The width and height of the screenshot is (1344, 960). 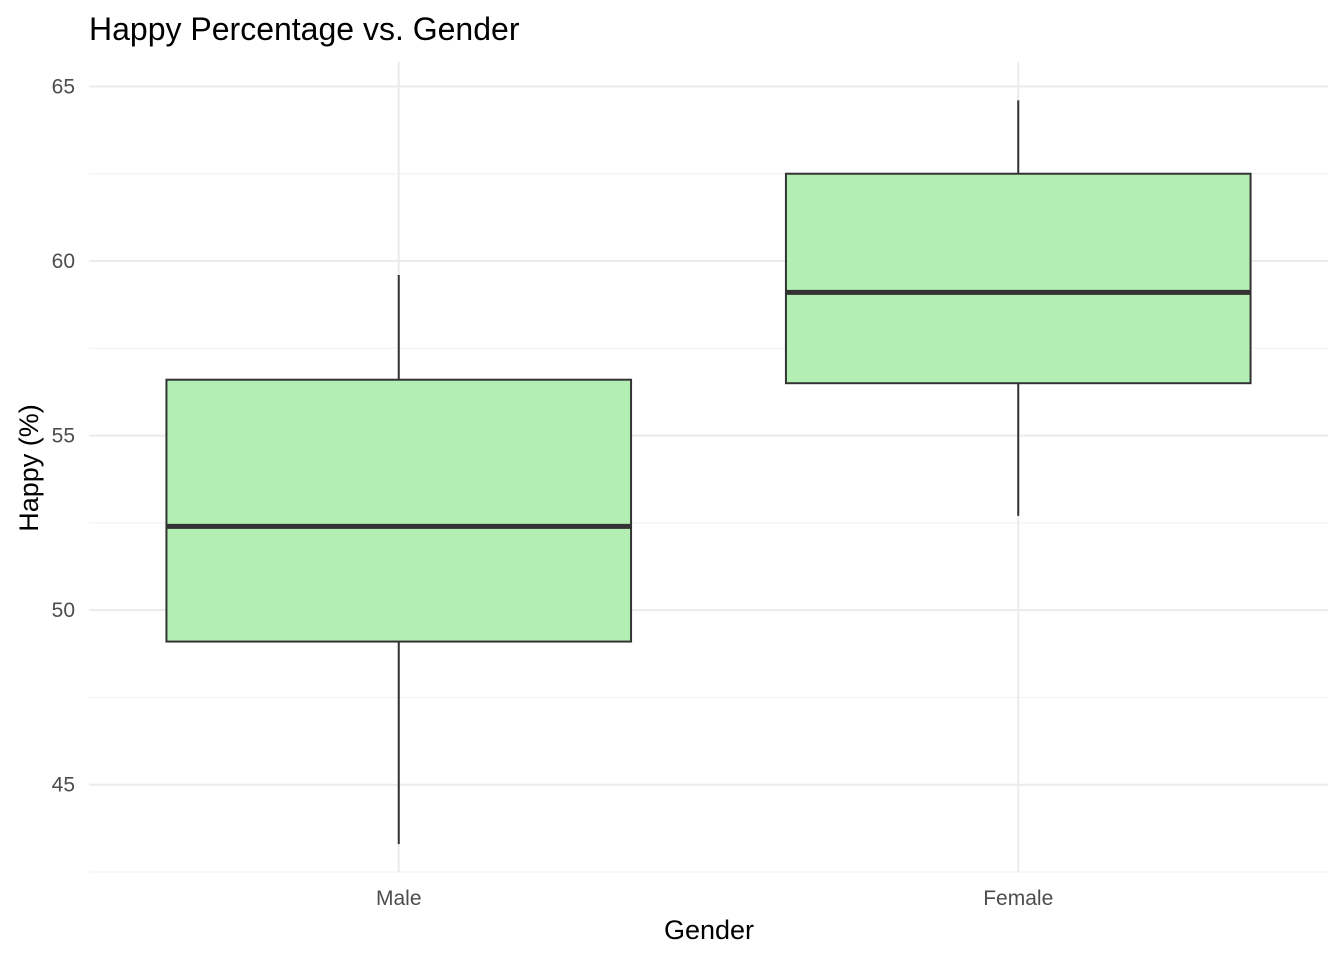 I want to click on chart-title: Happy Percentage vs. Gender, so click(x=304, y=29).